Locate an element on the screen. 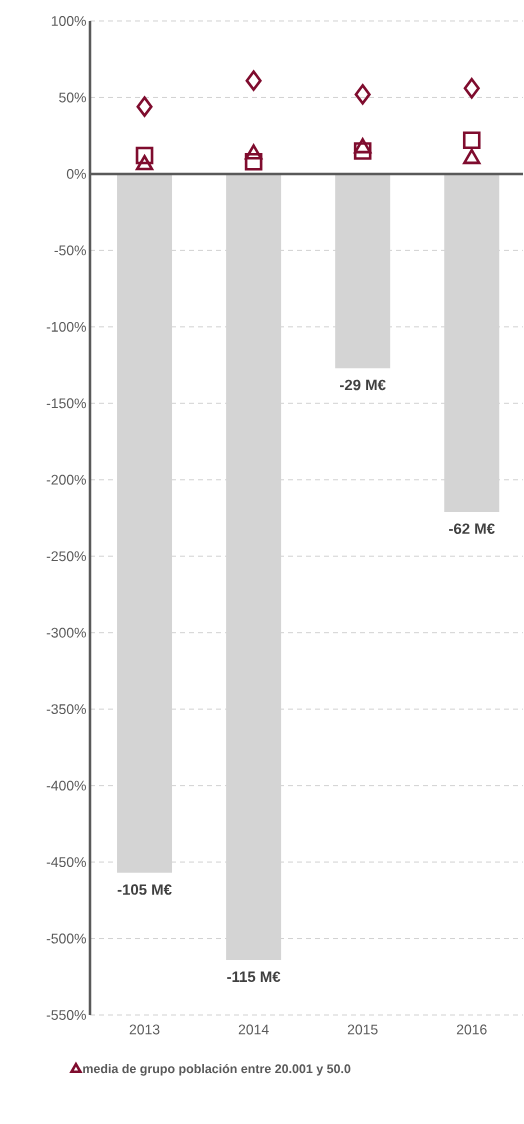 The image size is (524, 1124). y-tick-label: -150% is located at coordinates (66, 403).